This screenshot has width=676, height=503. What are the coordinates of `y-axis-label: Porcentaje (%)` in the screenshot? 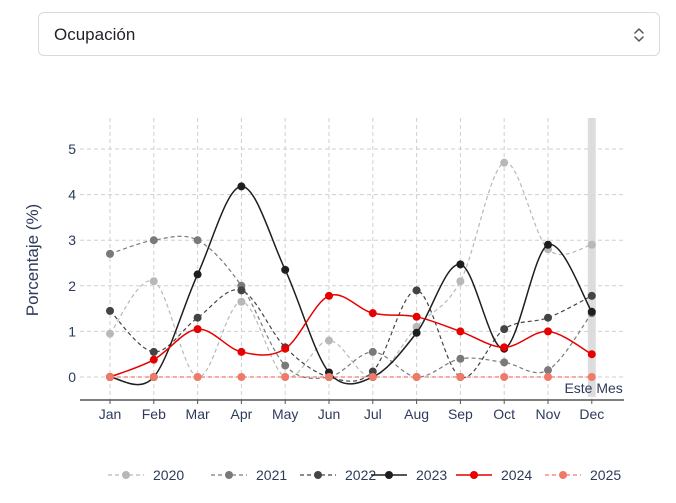 It's located at (32, 260).